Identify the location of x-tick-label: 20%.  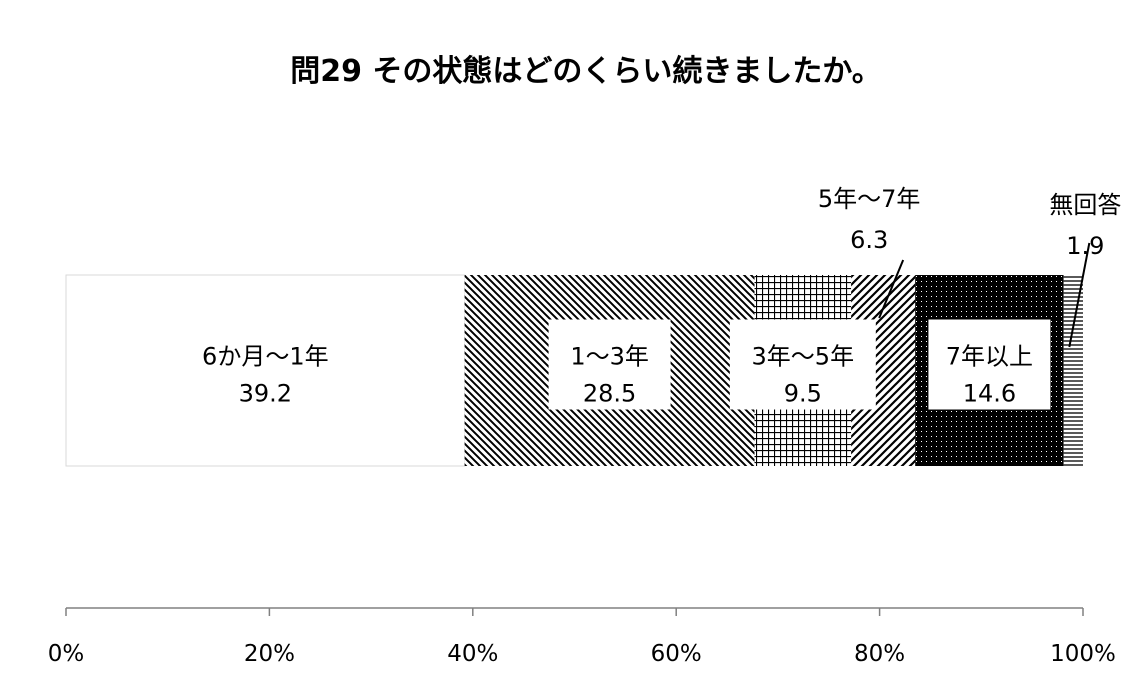
(269, 654).